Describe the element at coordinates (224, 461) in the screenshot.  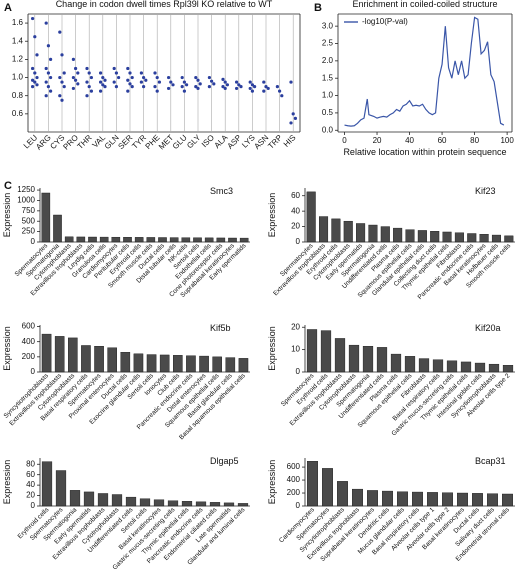
I see `chart-title: Dlgap5` at that location.